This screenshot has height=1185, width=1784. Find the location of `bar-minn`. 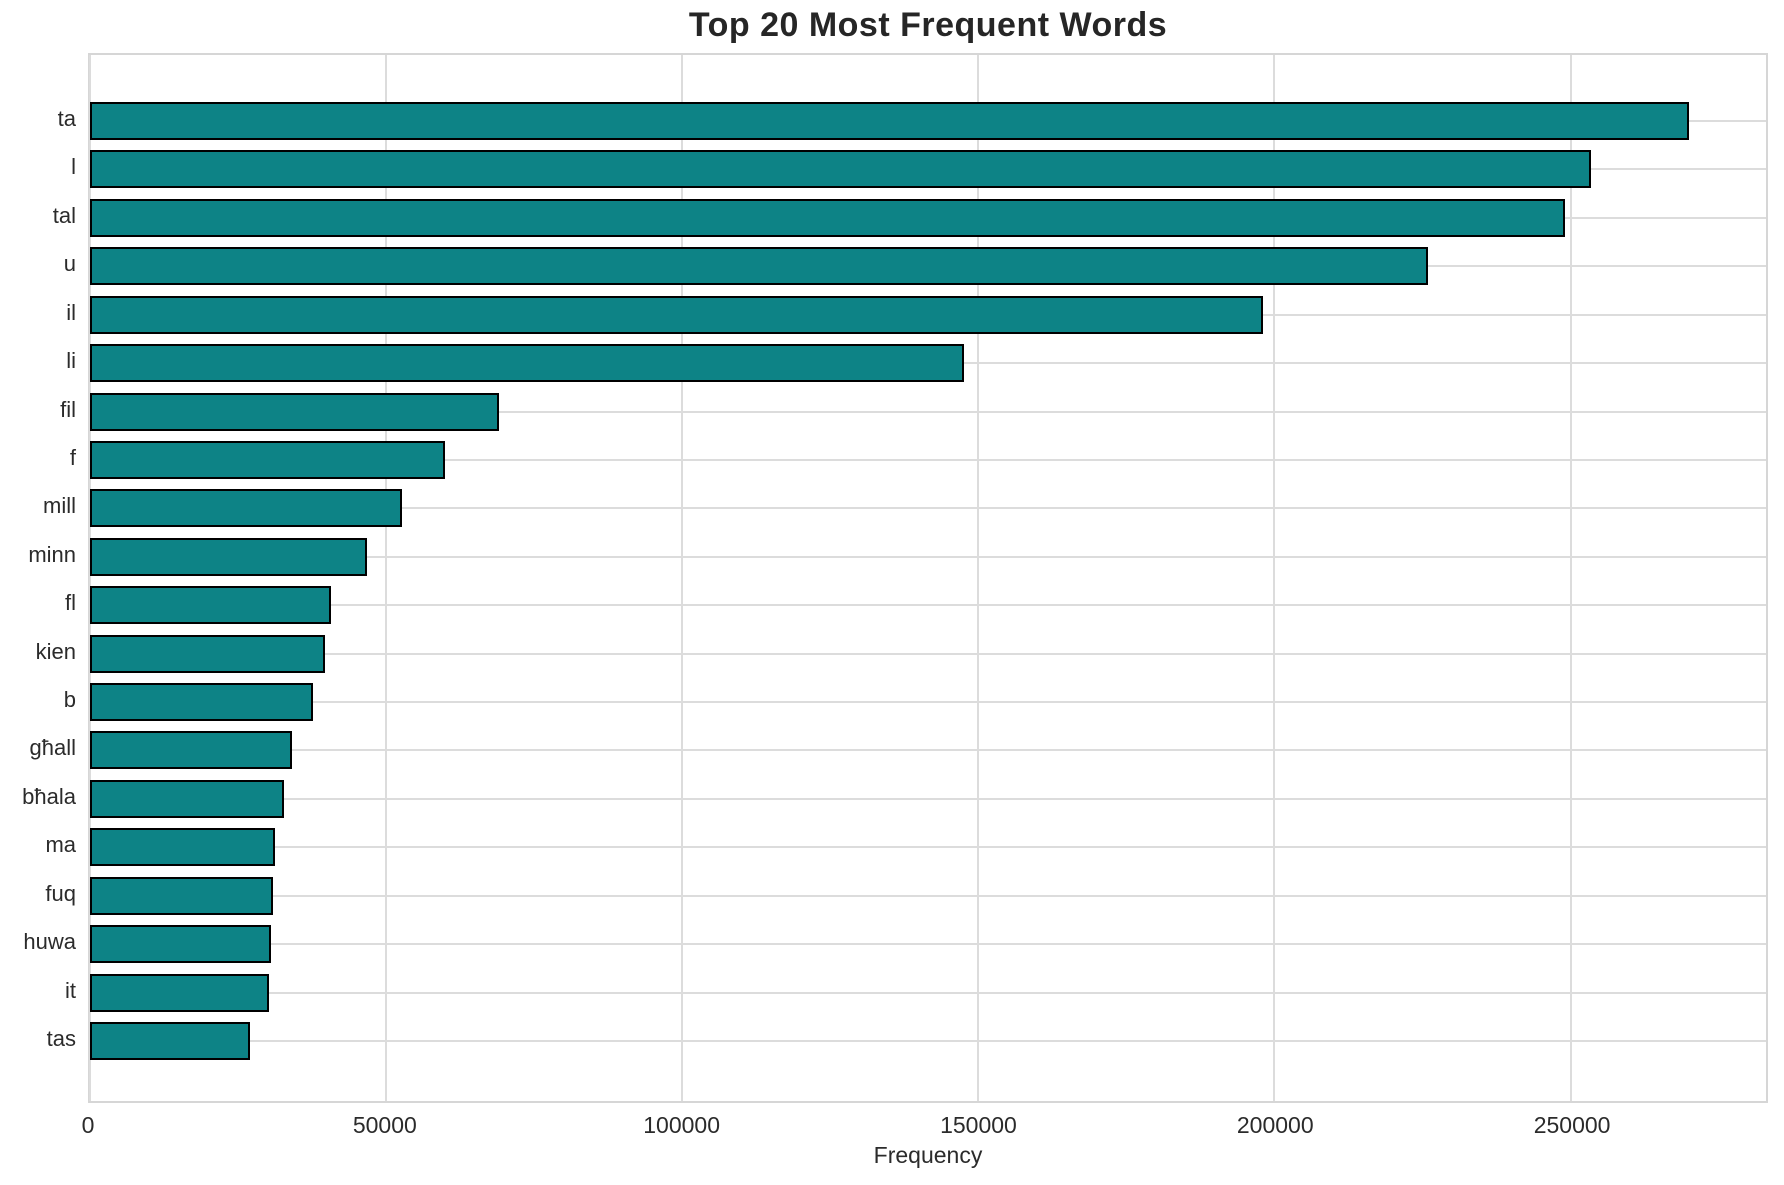

bar-minn is located at coordinates (228, 556).